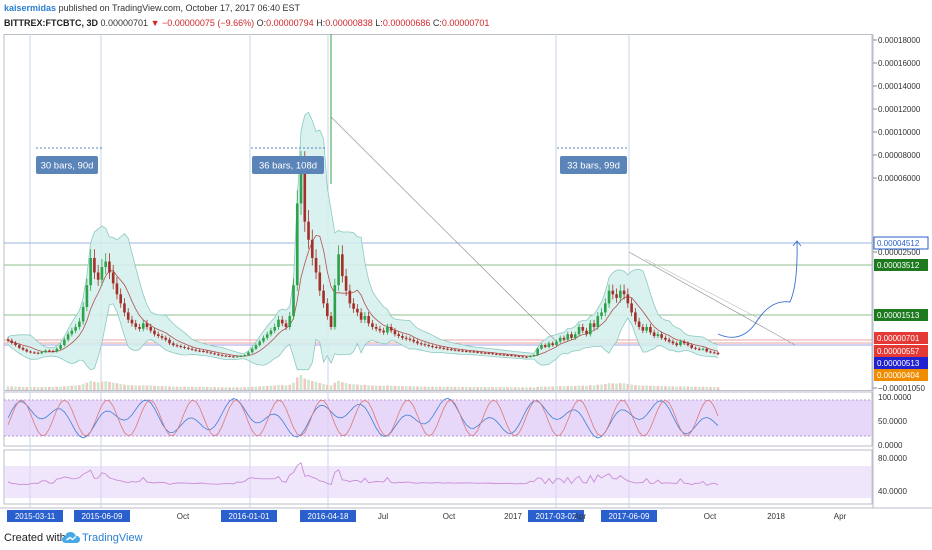 The width and height of the screenshot is (932, 550). What do you see at coordinates (898, 315) in the screenshot?
I see `price-tag-label: 0.00001513` at bounding box center [898, 315].